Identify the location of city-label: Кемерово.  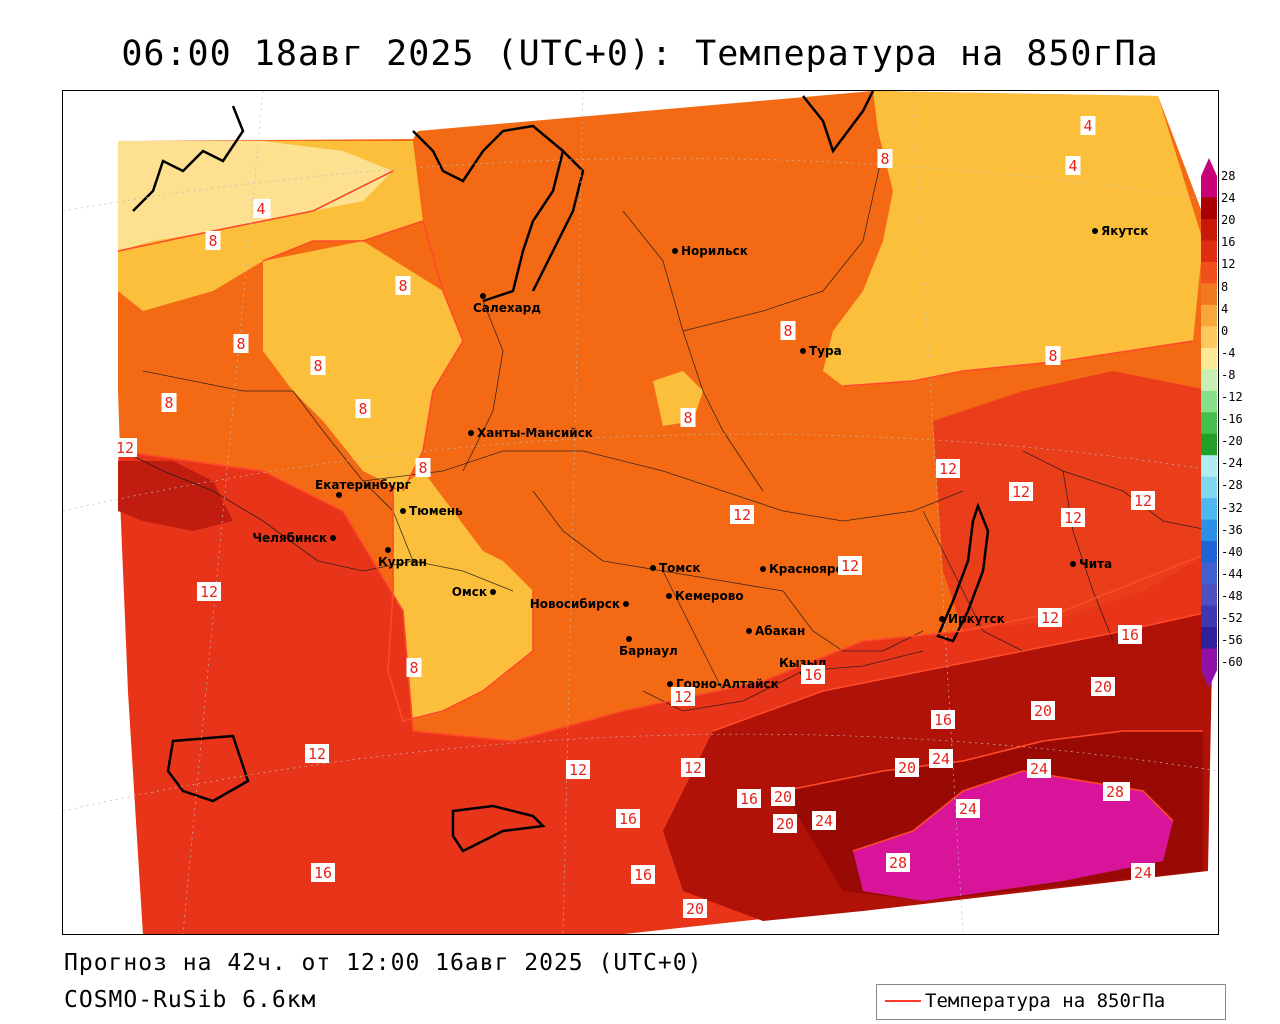
(709, 596).